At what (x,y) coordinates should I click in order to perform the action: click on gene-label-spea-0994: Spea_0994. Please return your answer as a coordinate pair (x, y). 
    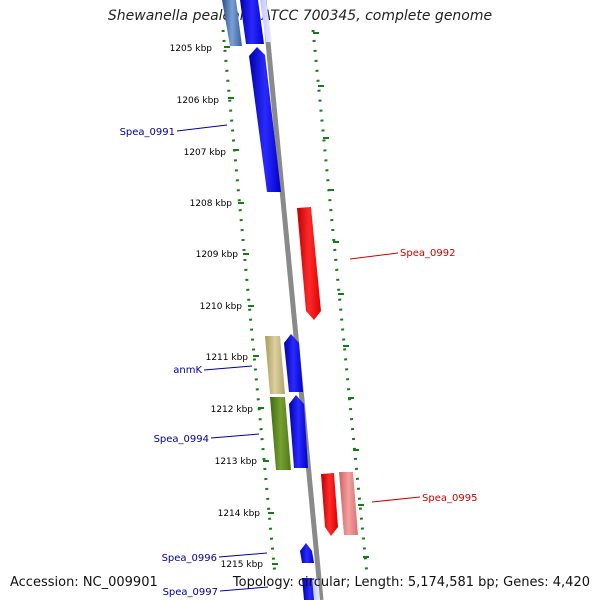
    Looking at the image, I should click on (181, 439).